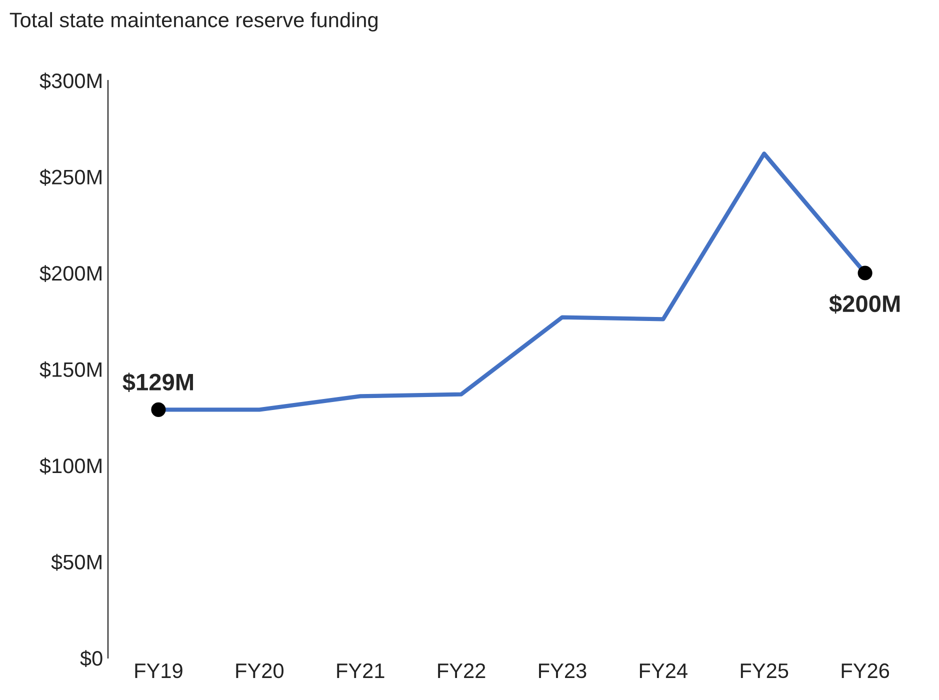 This screenshot has width=939, height=700. I want to click on x-tick-label: FY22, so click(462, 670).